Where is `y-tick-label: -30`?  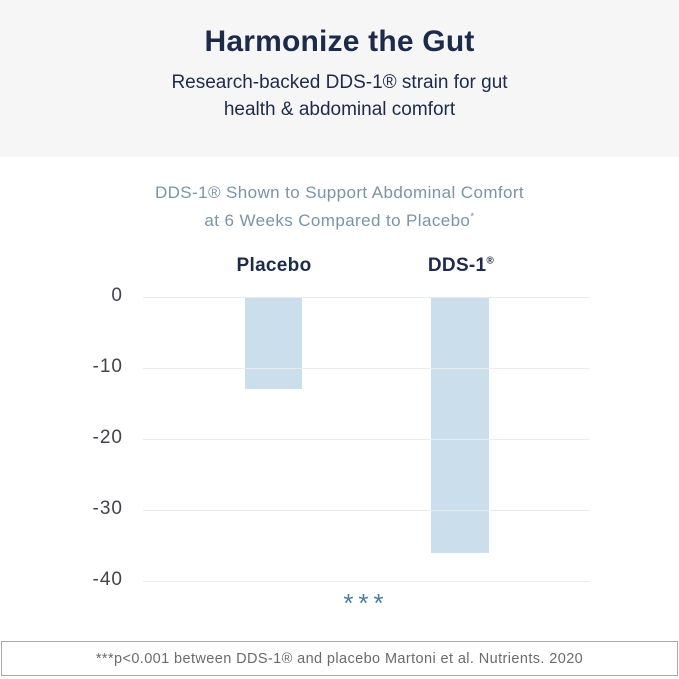 y-tick-label: -30 is located at coordinates (107, 508).